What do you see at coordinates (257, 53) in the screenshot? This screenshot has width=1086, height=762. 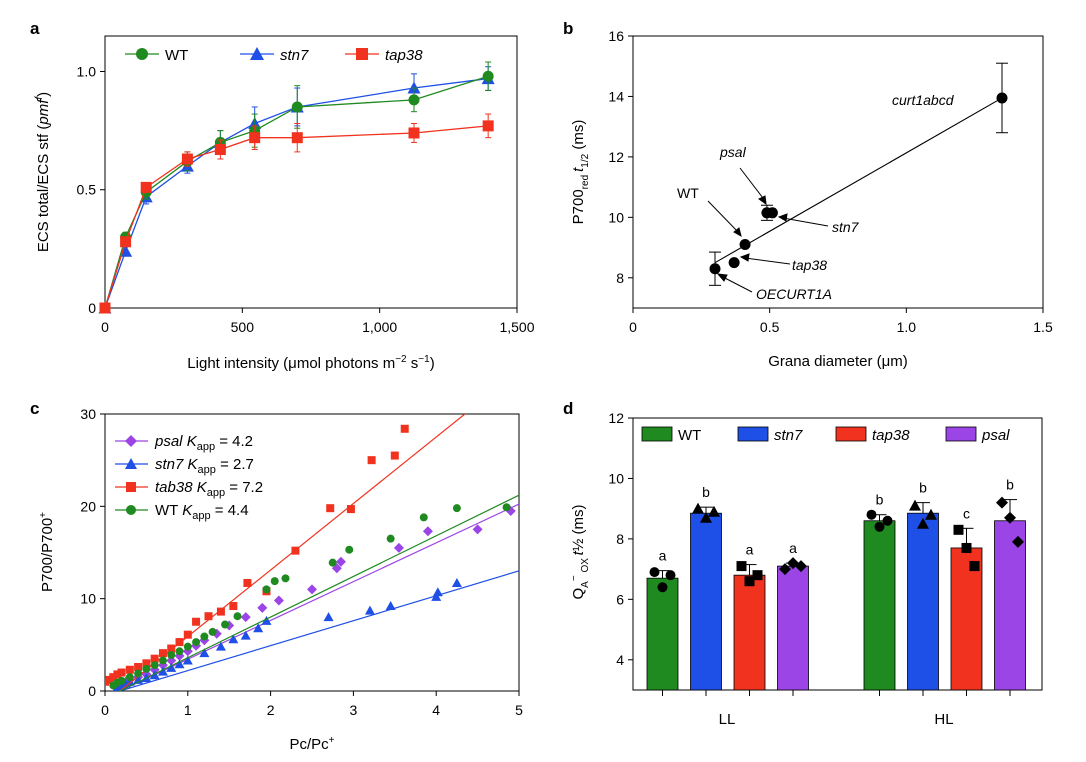 I see `legend-marker-stn7` at bounding box center [257, 53].